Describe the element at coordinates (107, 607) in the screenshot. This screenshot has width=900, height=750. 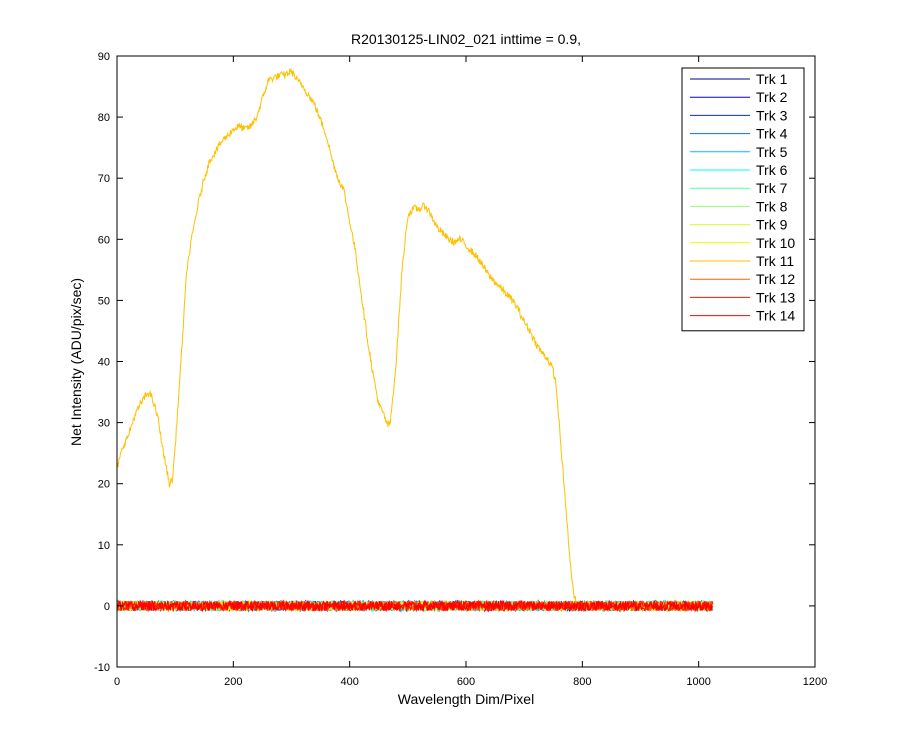
I see `y-tick-label: 0` at that location.